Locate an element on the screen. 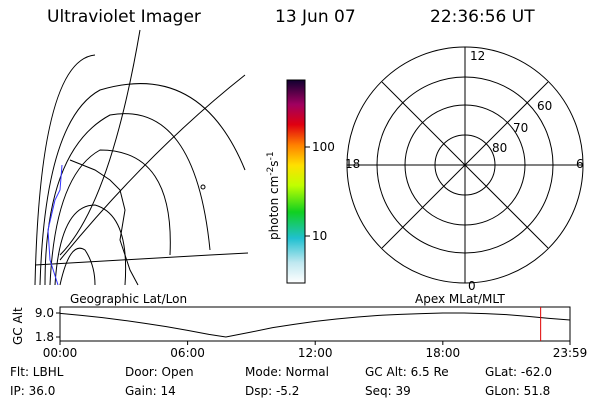  altitude-line is located at coordinates (315, 325).